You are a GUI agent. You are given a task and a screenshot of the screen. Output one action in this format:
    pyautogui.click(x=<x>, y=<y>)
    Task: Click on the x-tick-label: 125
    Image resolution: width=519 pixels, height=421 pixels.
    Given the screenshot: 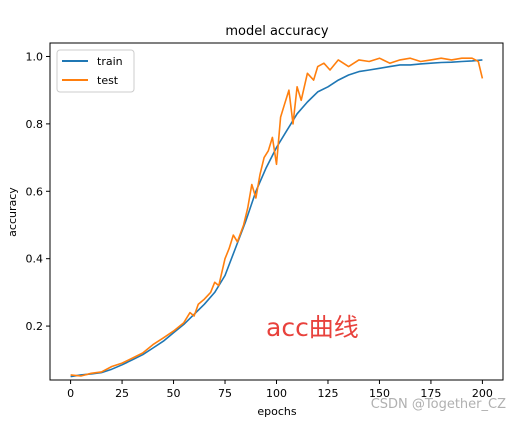 What is the action you would take?
    pyautogui.click(x=327, y=393)
    